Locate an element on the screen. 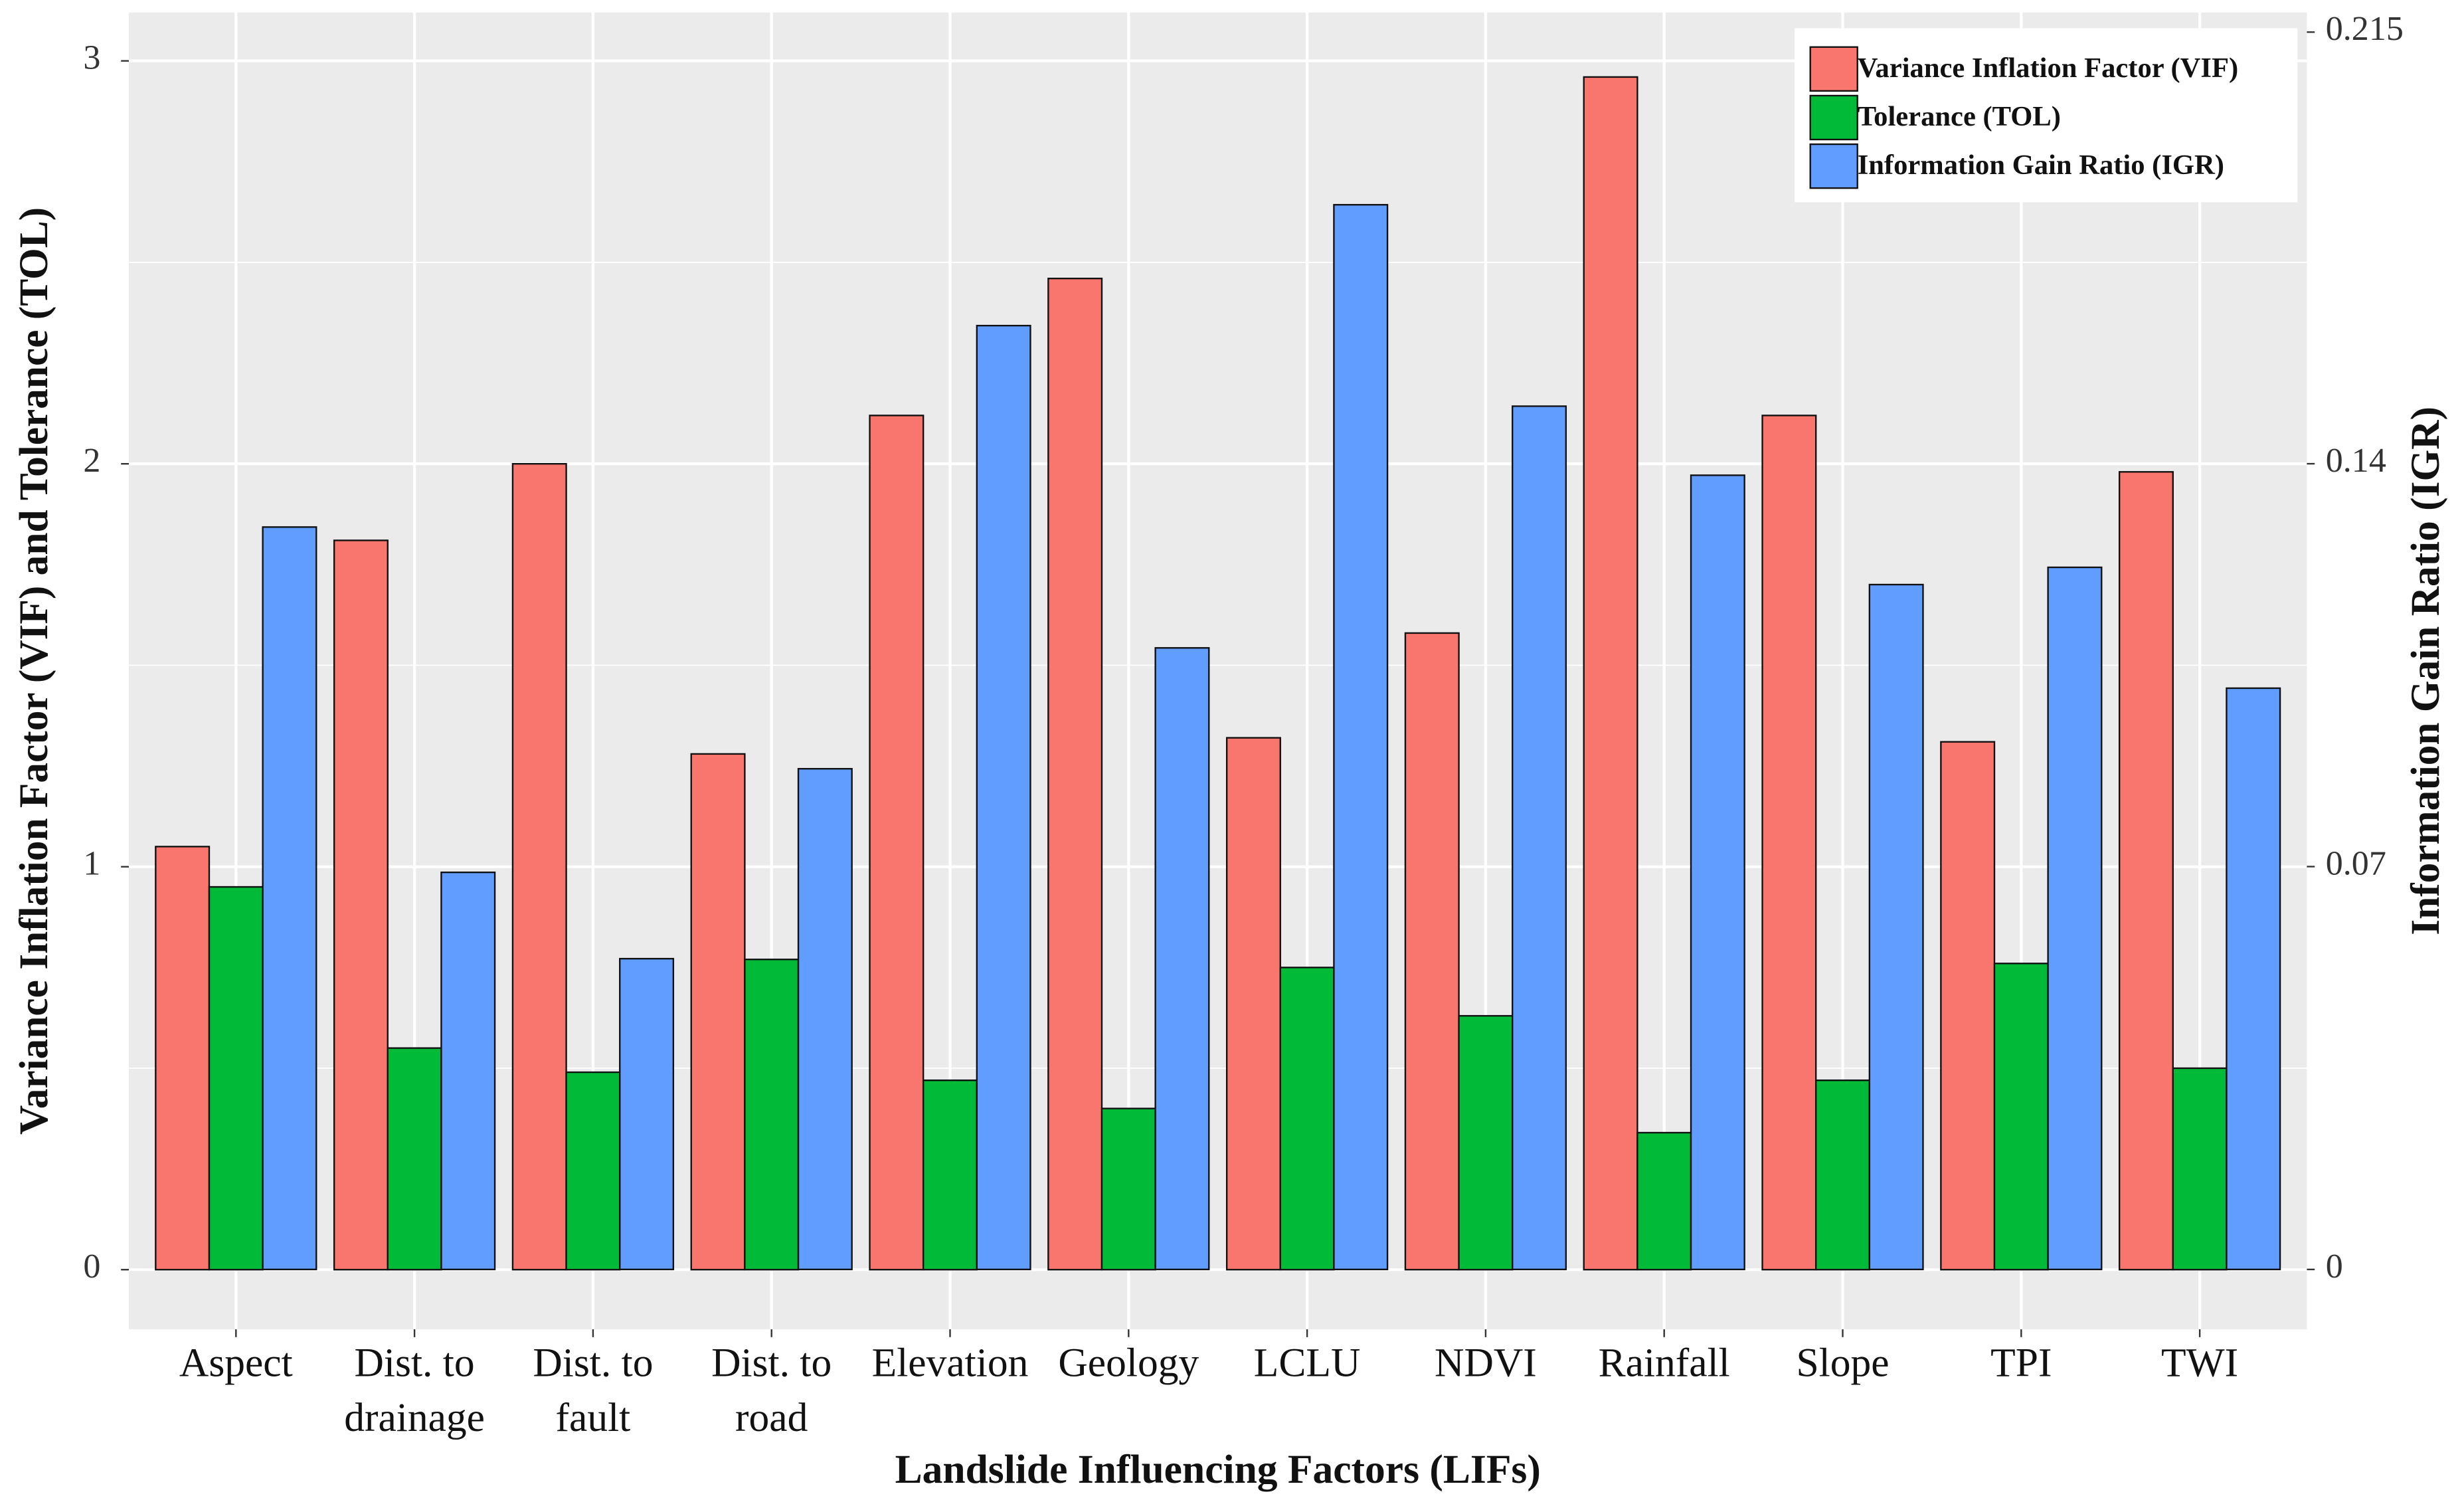  x-axis-title: Landslide Influencing Factors (LIFs) is located at coordinates (1218, 1469).